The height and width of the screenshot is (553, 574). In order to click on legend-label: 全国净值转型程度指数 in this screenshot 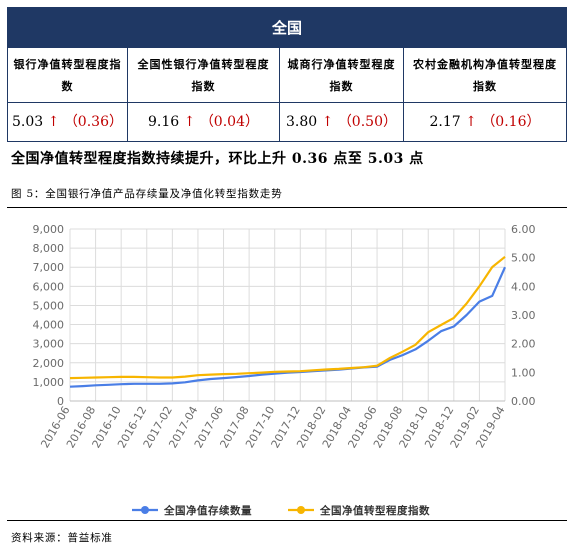, I will do `click(374, 510)`.